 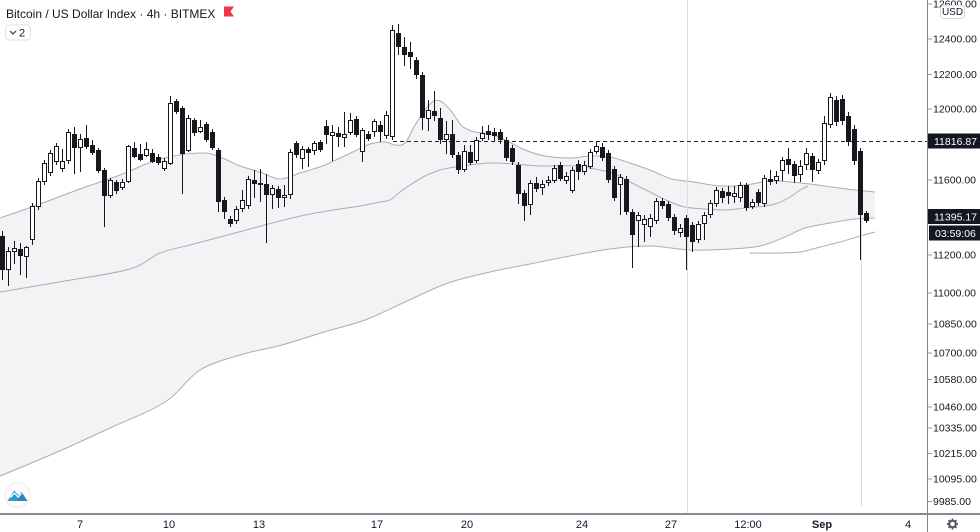 What do you see at coordinates (954, 294) in the screenshot?
I see `svg-text: 11000.00` at bounding box center [954, 294].